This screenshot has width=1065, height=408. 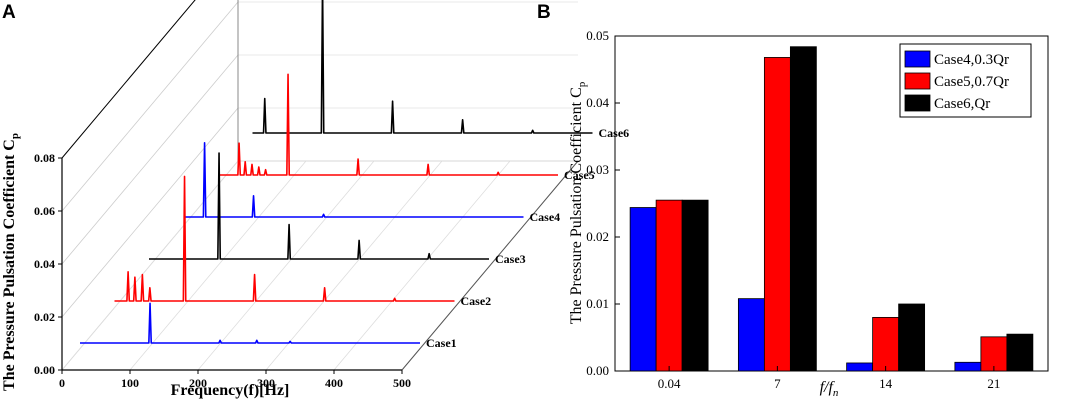 What do you see at coordinates (614, 133) in the screenshot?
I see `waterfall-case-label-case6: Case6` at bounding box center [614, 133].